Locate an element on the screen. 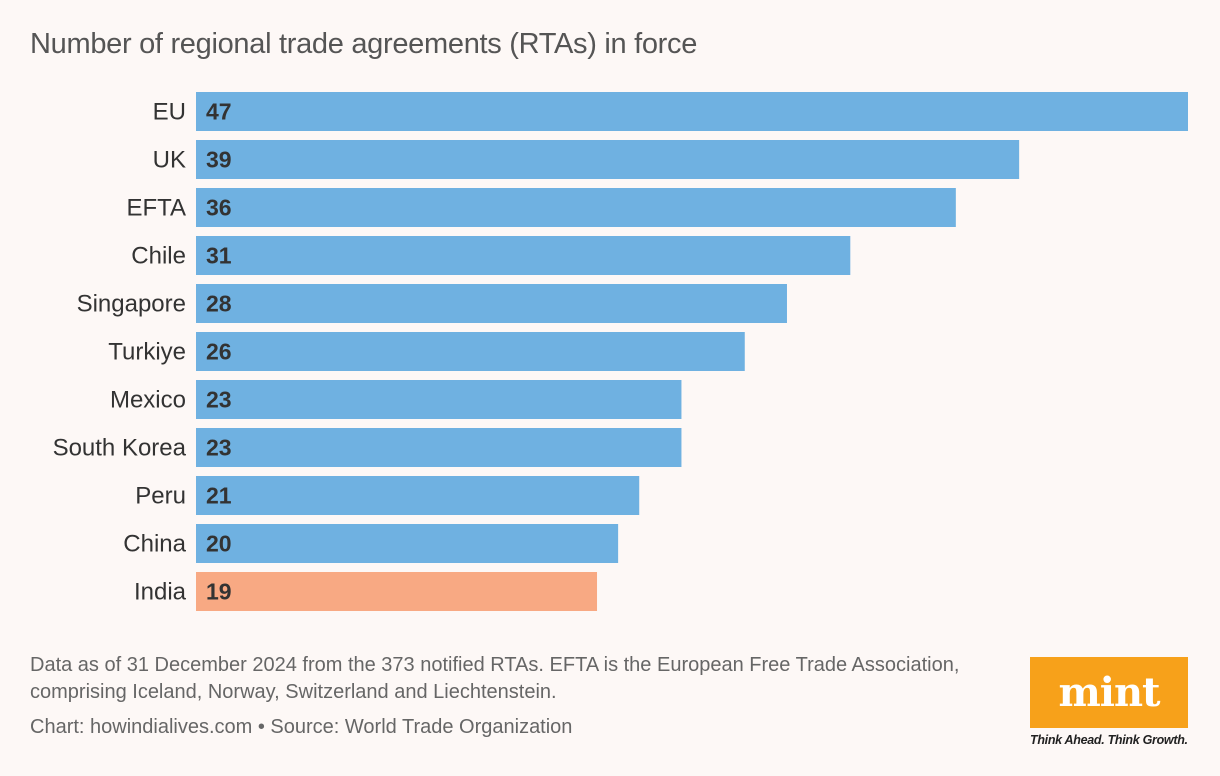  value-label-peru: 21 is located at coordinates (219, 496).